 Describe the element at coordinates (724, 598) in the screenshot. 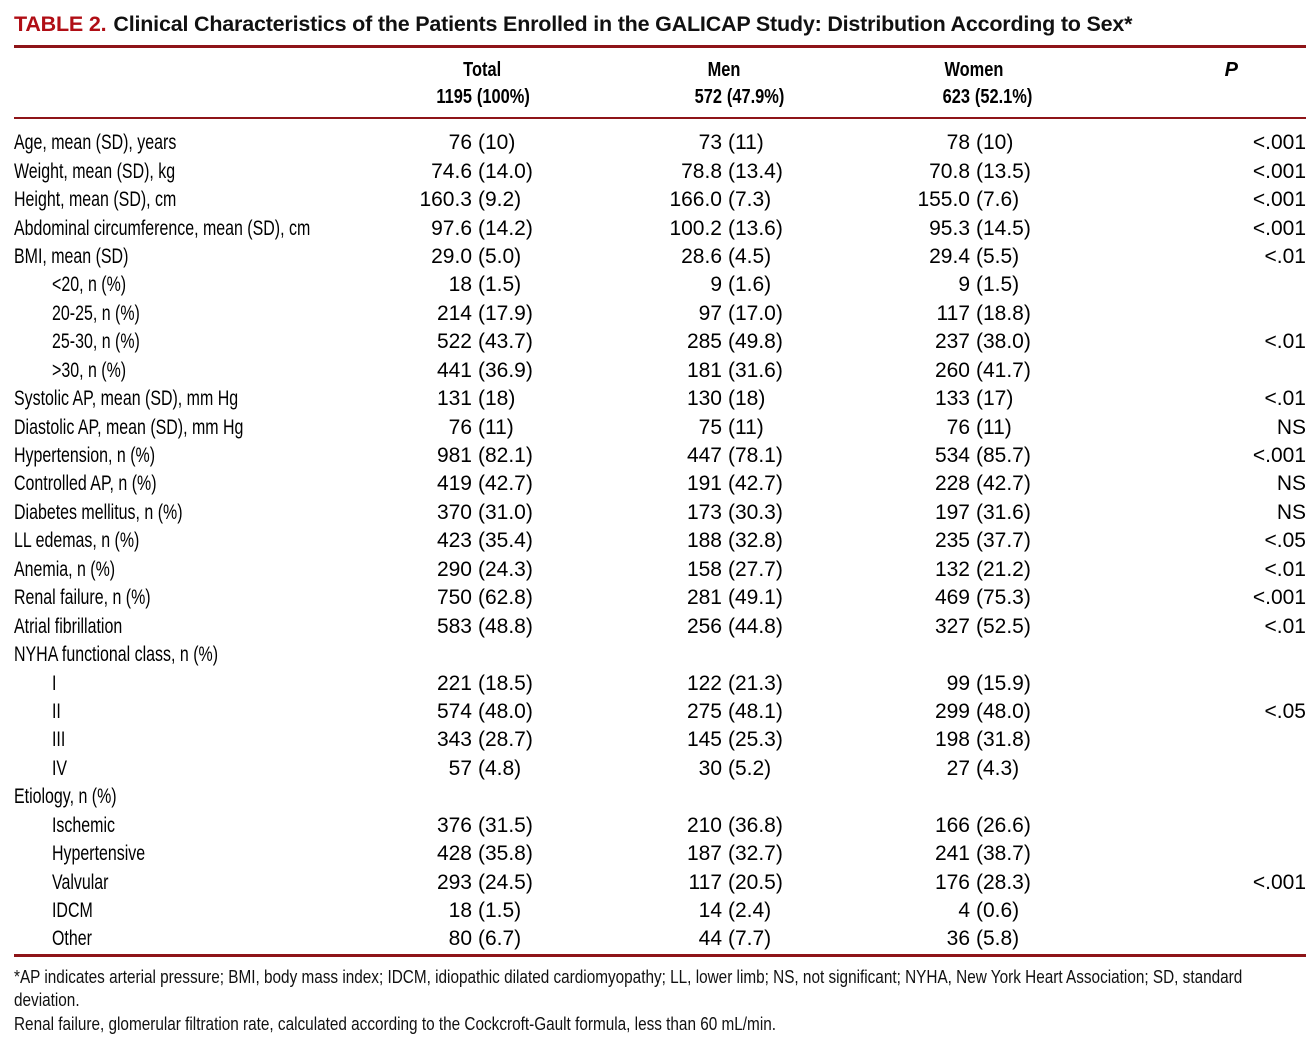

I see `cell-men: 281 (49.1)` at that location.